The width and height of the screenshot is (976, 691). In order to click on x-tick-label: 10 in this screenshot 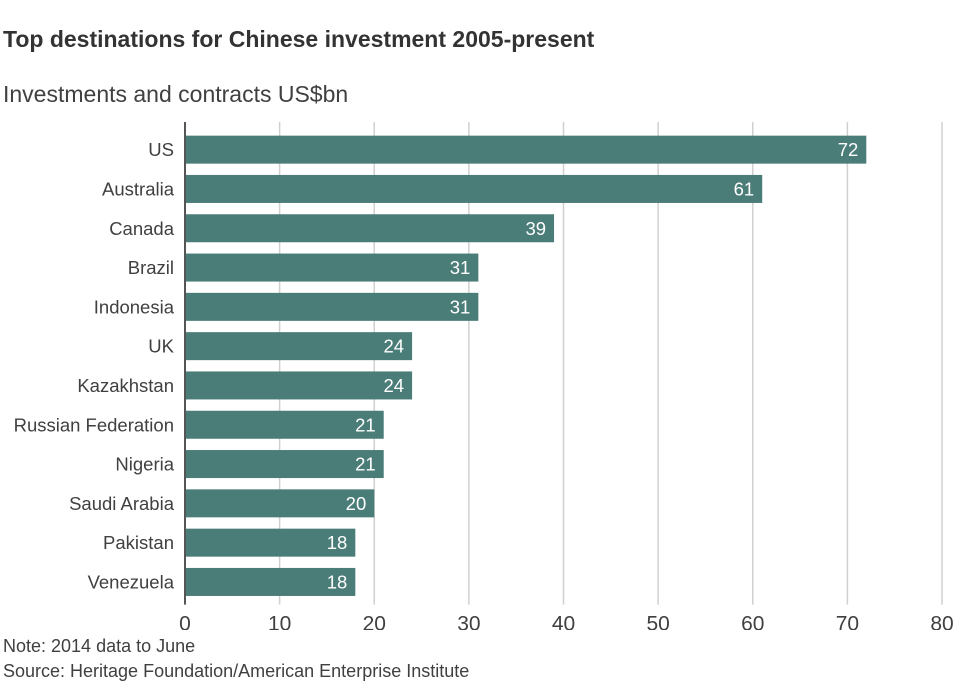, I will do `click(279, 621)`.